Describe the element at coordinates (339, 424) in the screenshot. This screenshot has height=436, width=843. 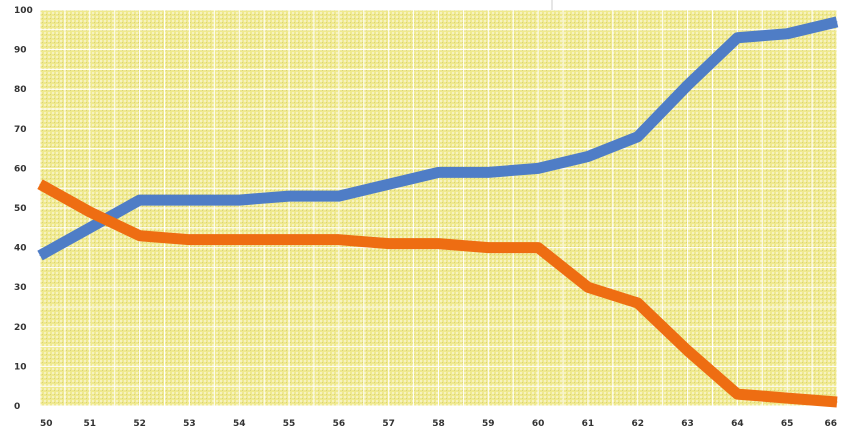
I see `x-tick-label: 56` at that location.